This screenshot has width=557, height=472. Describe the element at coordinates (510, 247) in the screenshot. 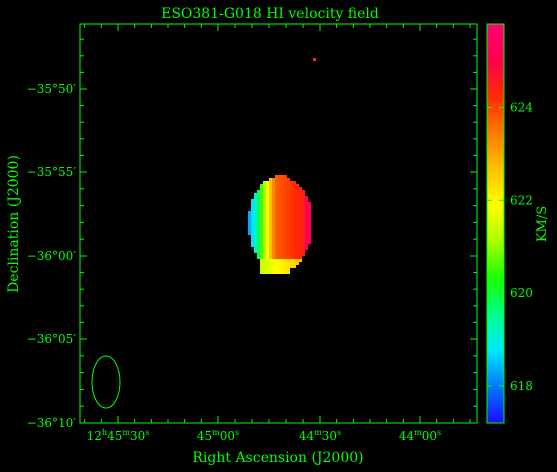

I see `colorbar-ticks: 618 620 622 624` at that location.